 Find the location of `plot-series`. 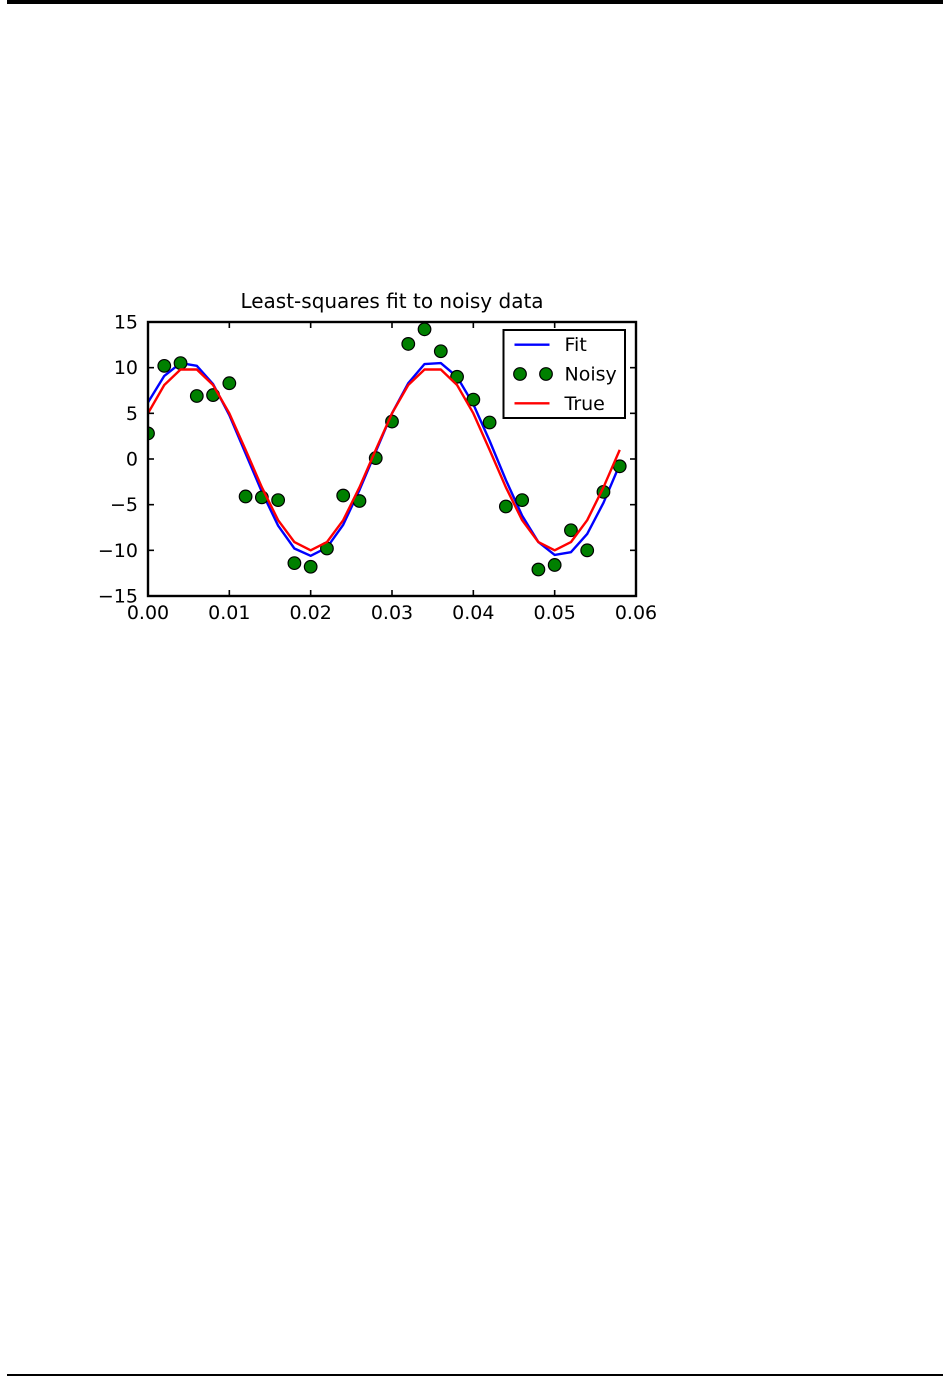

plot-series is located at coordinates (387, 449).